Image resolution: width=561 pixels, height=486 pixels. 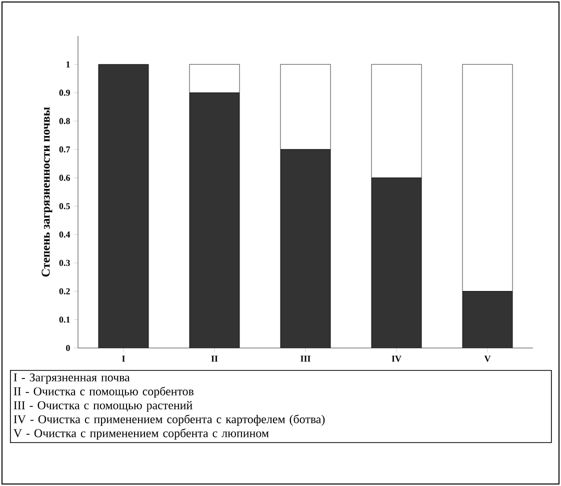 What do you see at coordinates (64, 149) in the screenshot?
I see `y-tick-label: 0.7` at bounding box center [64, 149].